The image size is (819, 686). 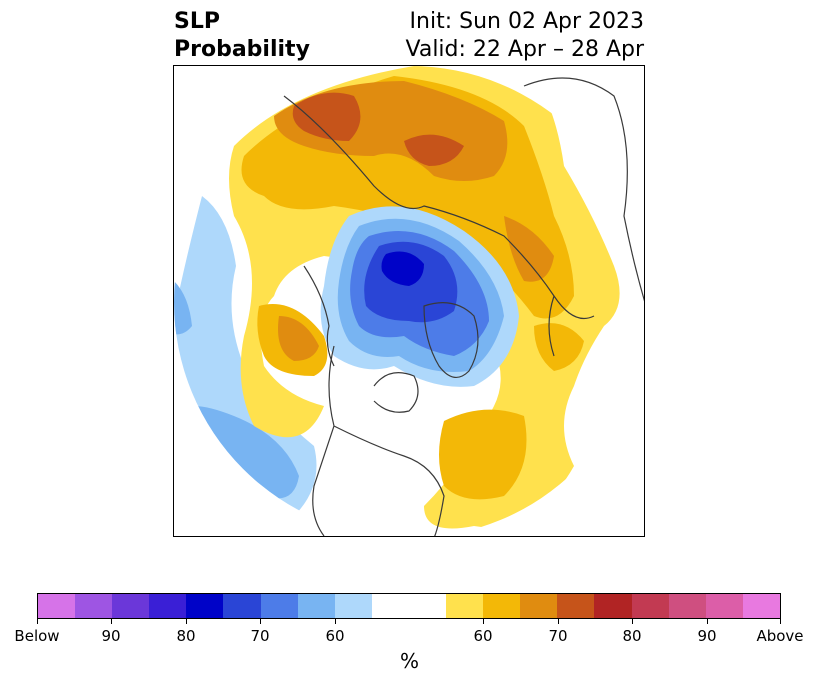 What do you see at coordinates (37, 636) in the screenshot?
I see `colorbar-tick-label: Below` at bounding box center [37, 636].